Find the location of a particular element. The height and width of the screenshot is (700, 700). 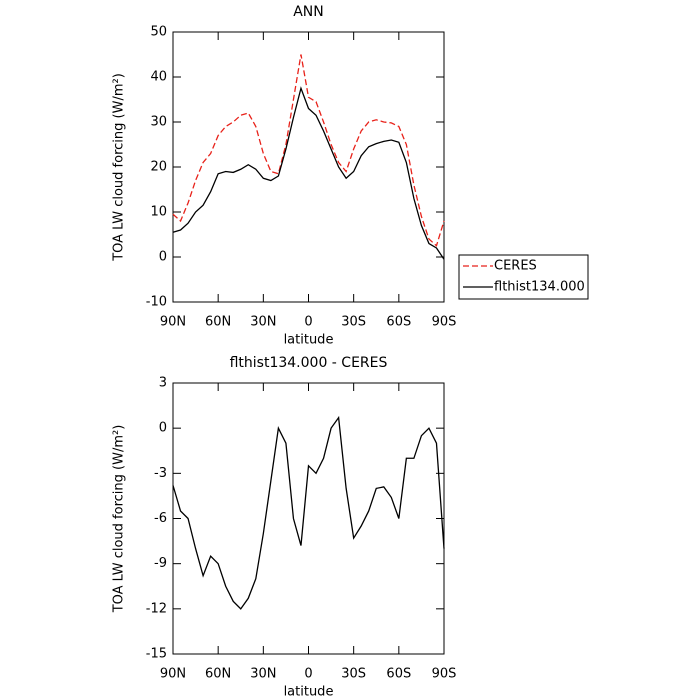

legend-box is located at coordinates (523, 277).